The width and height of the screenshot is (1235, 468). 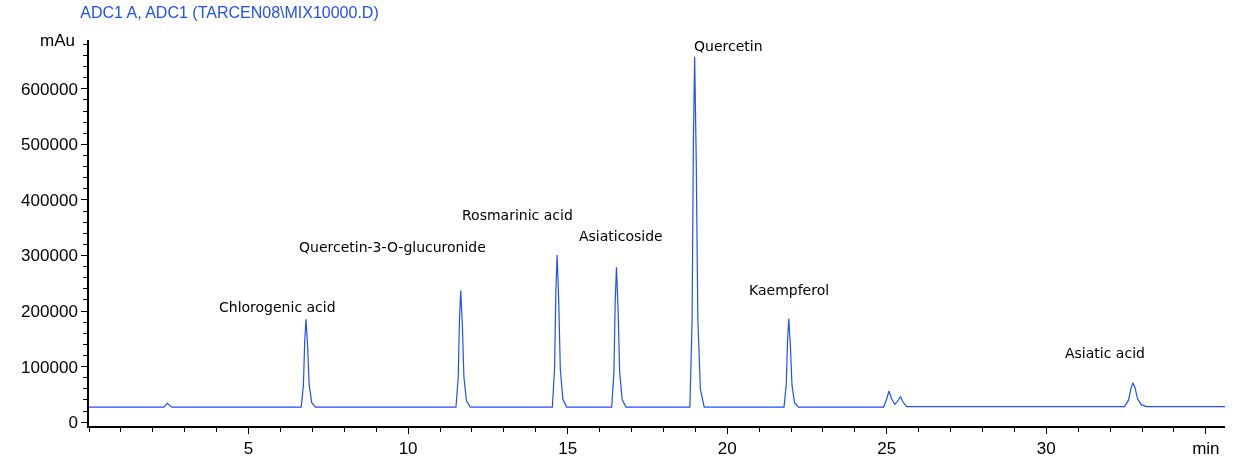 I want to click on y-tick-label: 200000, so click(x=49, y=311).